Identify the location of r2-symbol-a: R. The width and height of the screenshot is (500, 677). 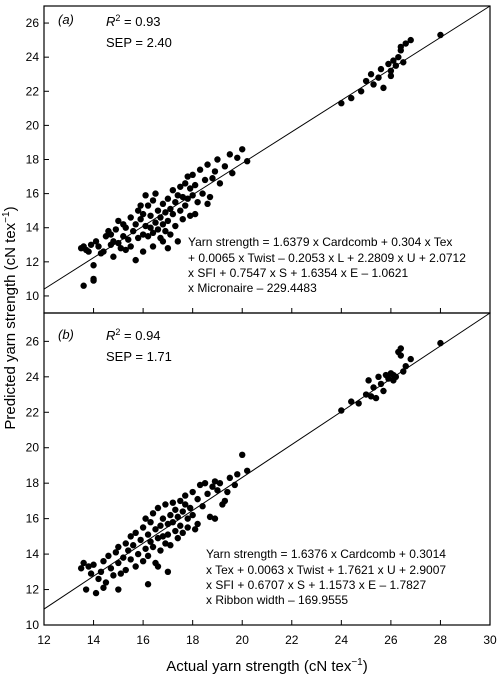
(110, 21).